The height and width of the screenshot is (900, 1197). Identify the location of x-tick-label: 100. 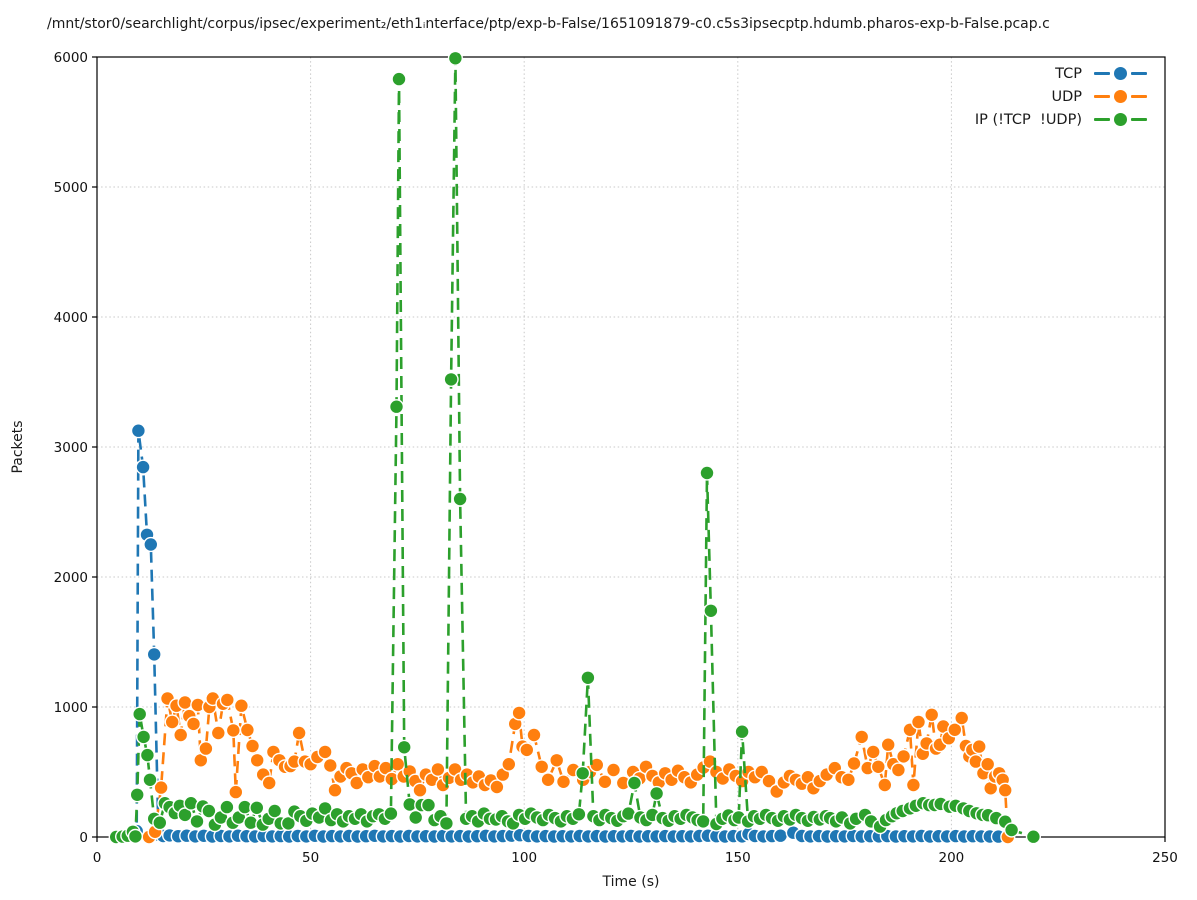
(524, 858).